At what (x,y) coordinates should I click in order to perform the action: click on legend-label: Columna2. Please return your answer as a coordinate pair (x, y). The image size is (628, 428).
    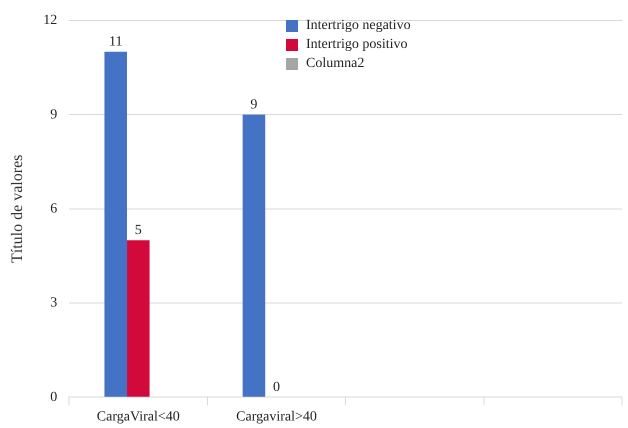
    Looking at the image, I should click on (335, 64).